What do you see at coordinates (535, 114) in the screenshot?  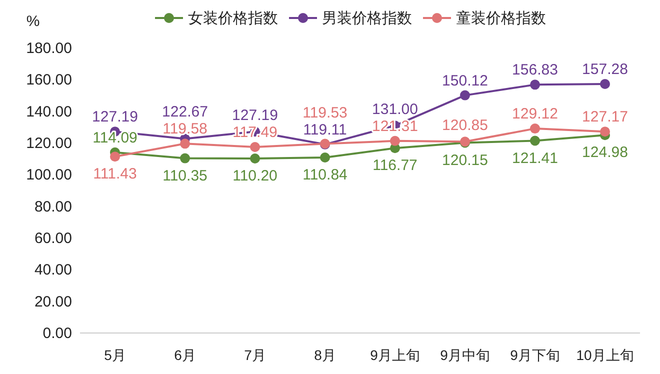 I see `data-label: 129.12` at bounding box center [535, 114].